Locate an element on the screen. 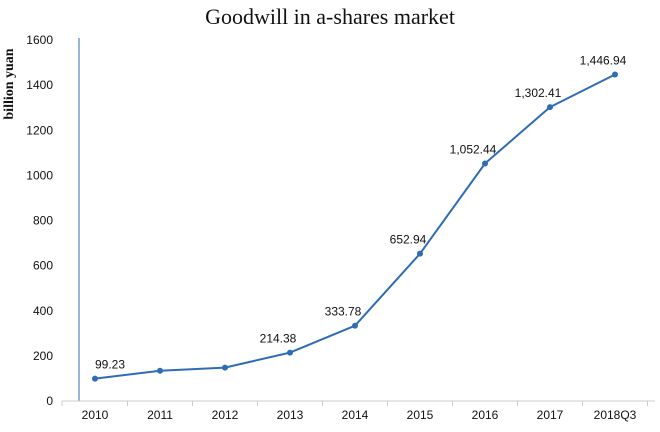  x-tick-label: 2013 is located at coordinates (290, 415).